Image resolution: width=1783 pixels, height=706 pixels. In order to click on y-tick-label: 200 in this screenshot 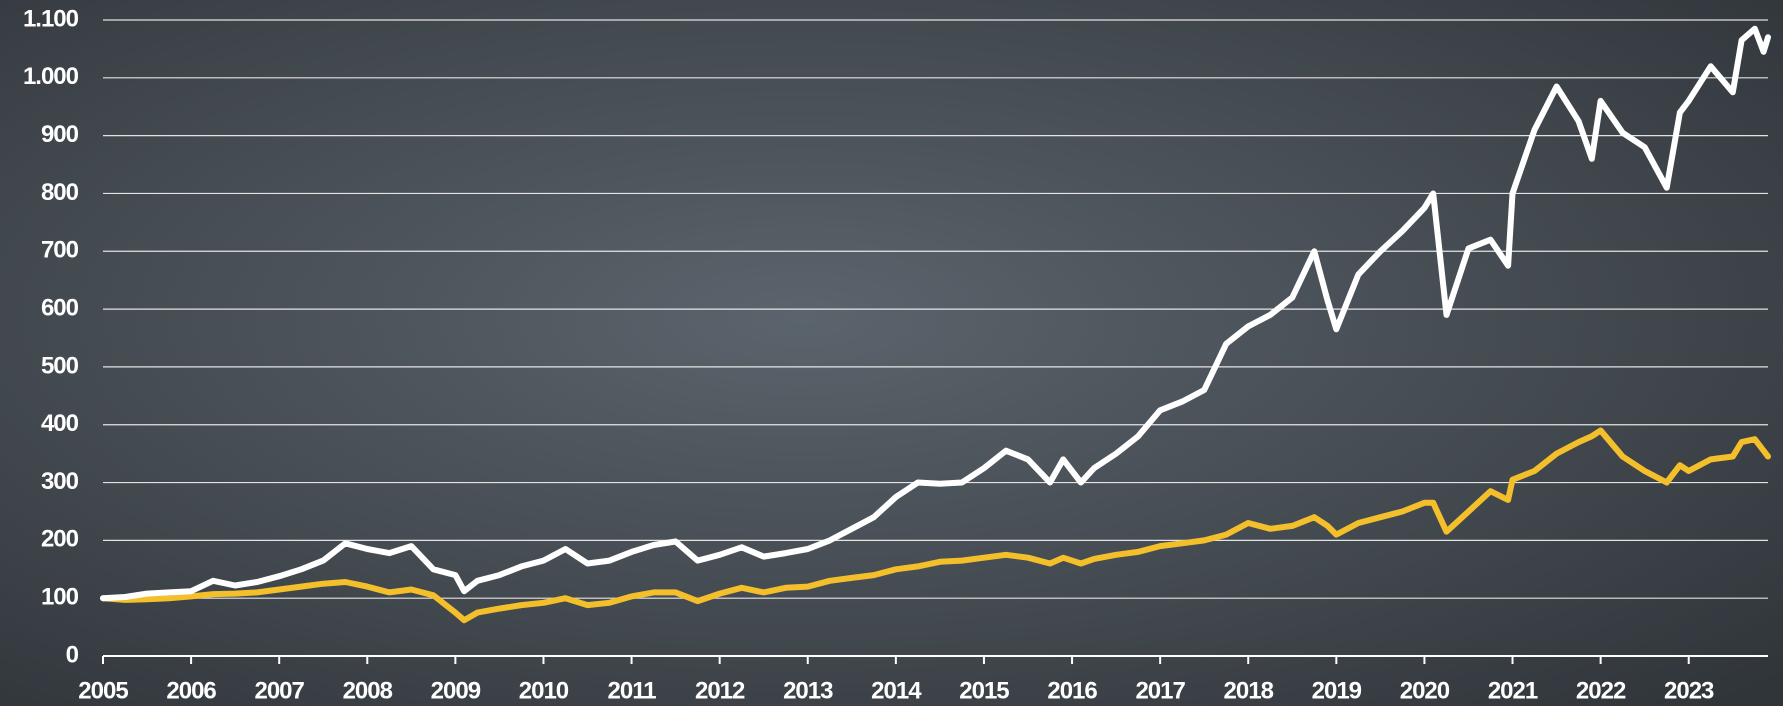, I will do `click(60, 539)`.